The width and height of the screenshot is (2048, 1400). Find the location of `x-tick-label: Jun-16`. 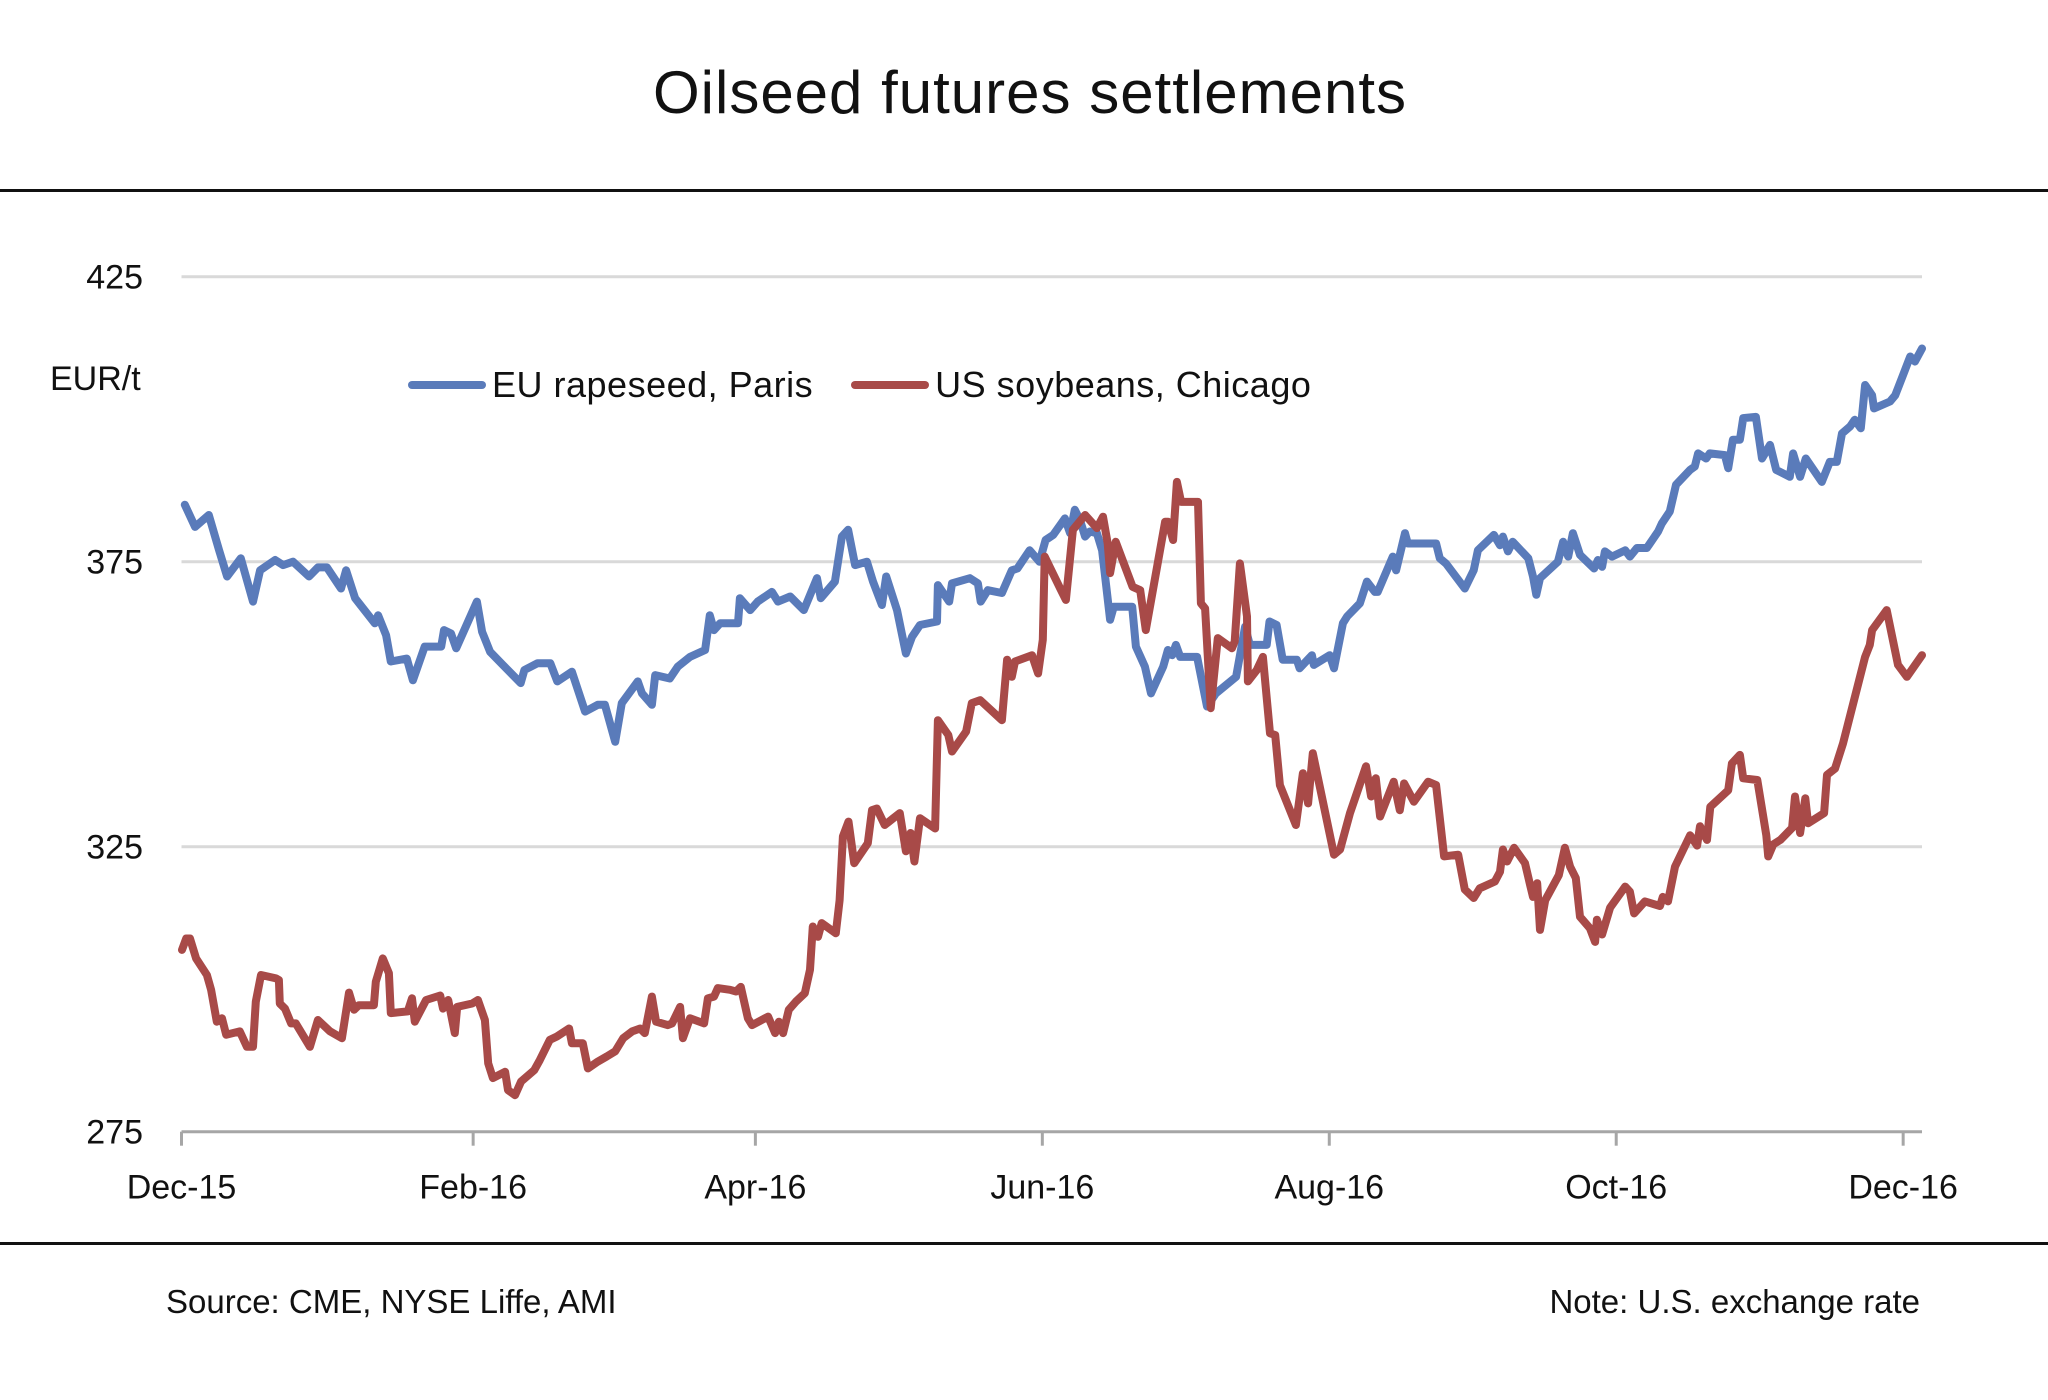

x-tick-label: Jun-16 is located at coordinates (1042, 1188).